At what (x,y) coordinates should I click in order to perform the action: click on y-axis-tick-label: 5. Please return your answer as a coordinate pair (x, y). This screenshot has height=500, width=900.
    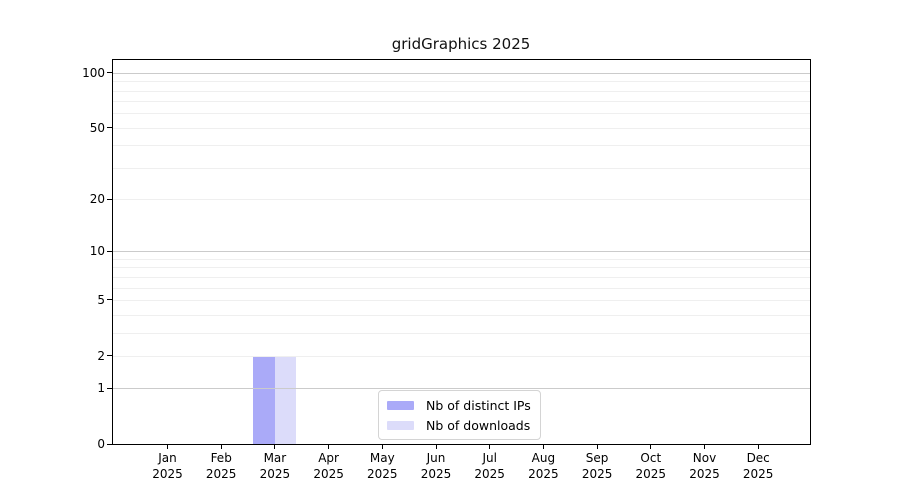
    Looking at the image, I should click on (101, 299).